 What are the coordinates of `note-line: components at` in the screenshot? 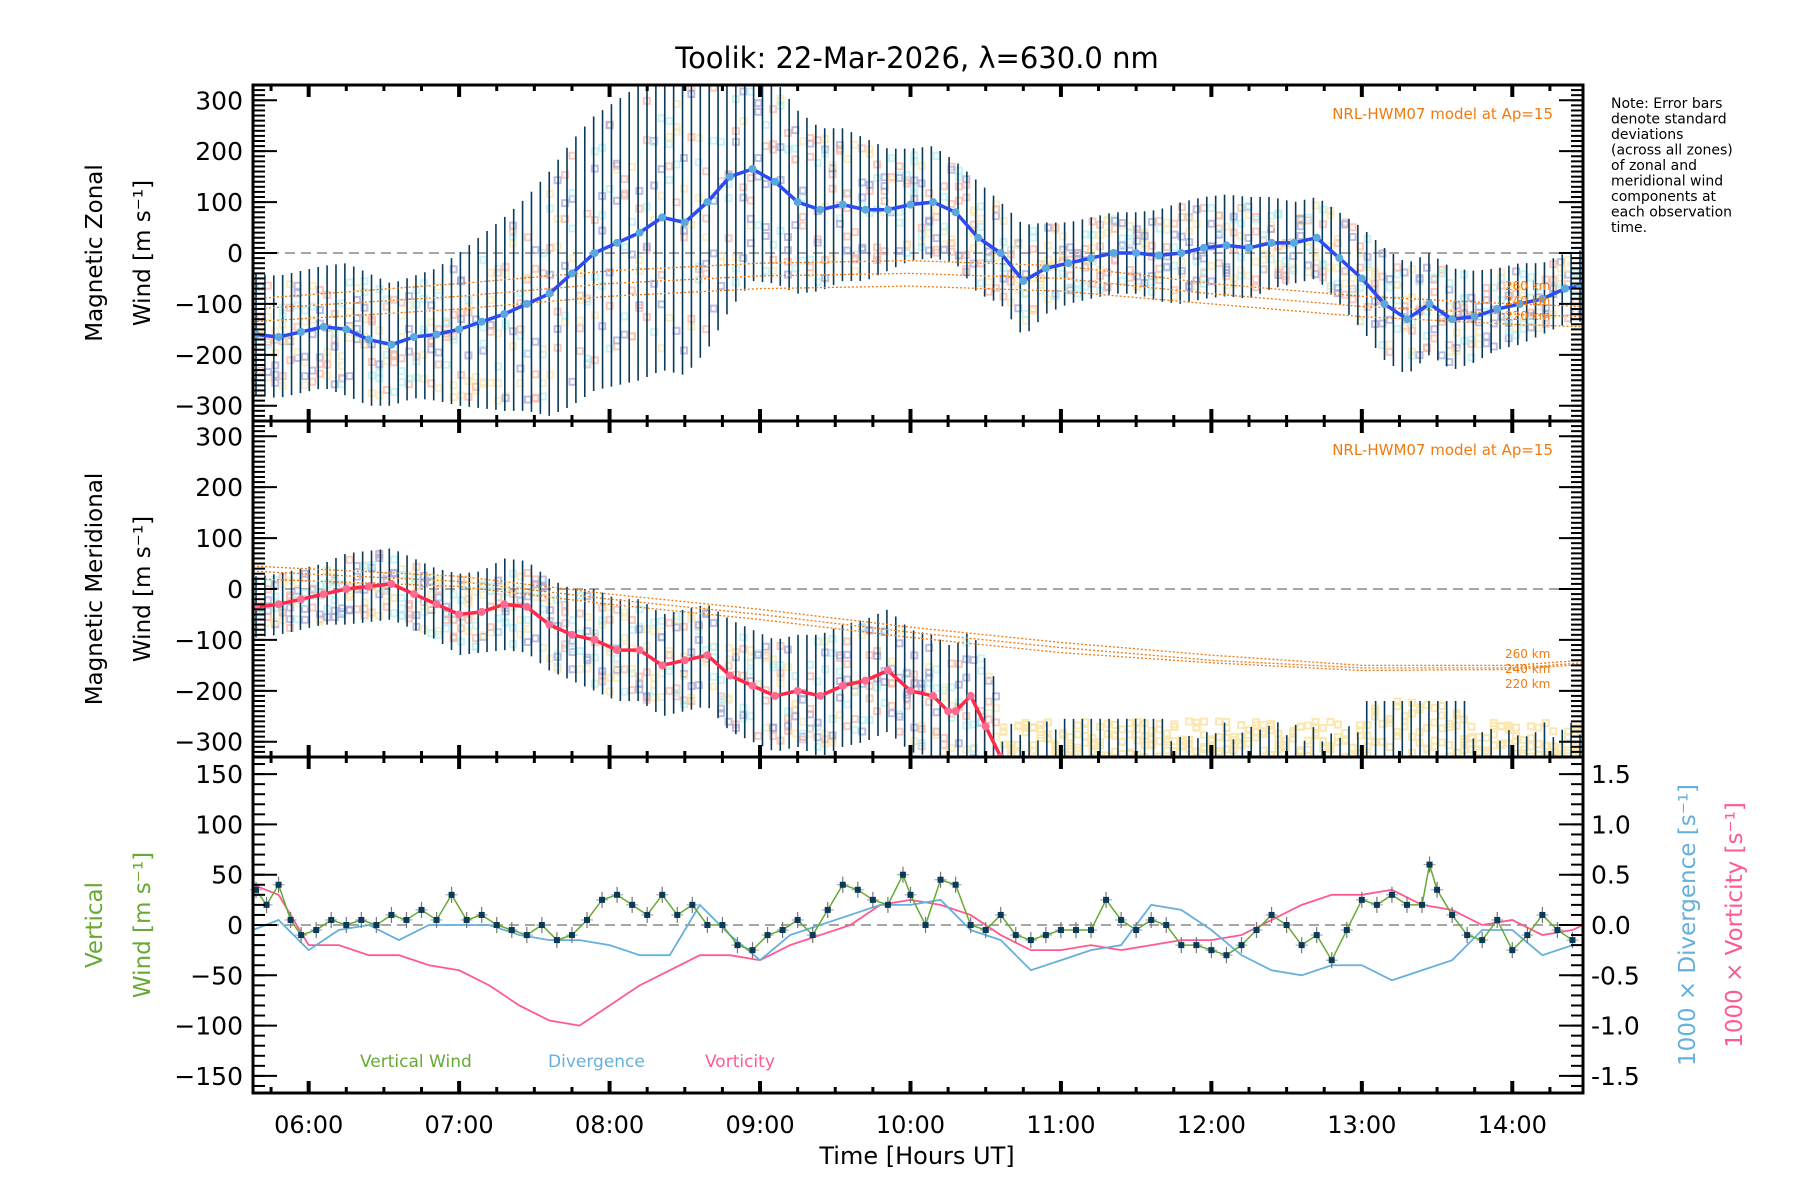 It's located at (1664, 197).